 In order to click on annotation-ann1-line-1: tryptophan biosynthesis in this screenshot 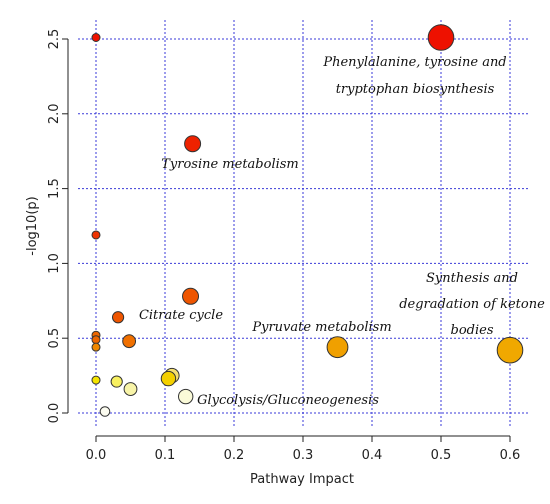, I will do `click(415, 89)`.